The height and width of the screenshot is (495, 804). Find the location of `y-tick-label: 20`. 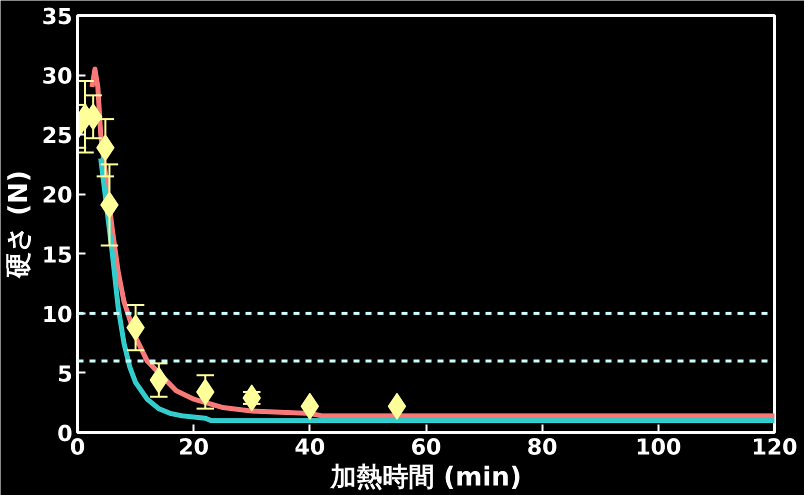

y-tick-label: 20 is located at coordinates (57, 196).